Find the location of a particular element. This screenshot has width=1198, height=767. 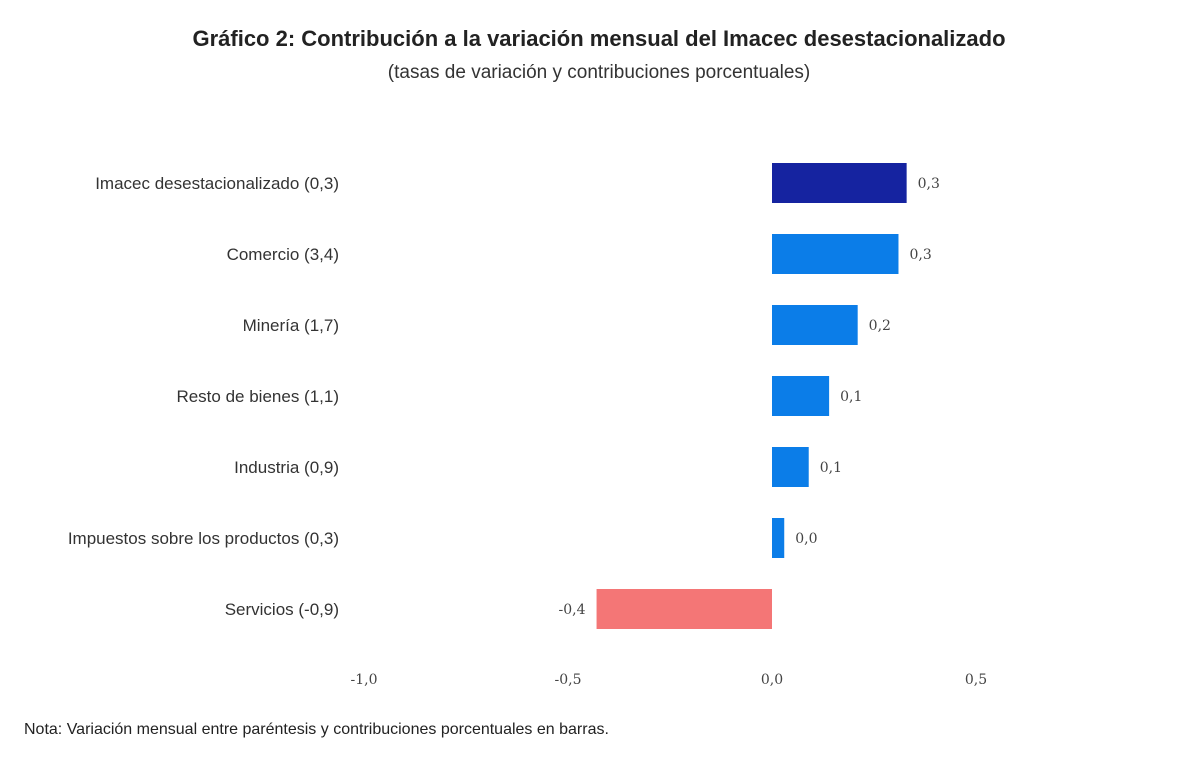

category-label: Minería (1,7) is located at coordinates (291, 325).